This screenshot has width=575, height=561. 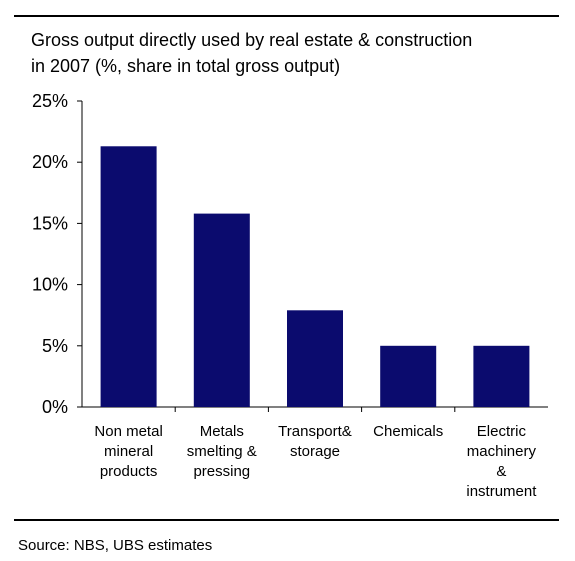 I want to click on x-tick-label-line: &, so click(x=501, y=471).